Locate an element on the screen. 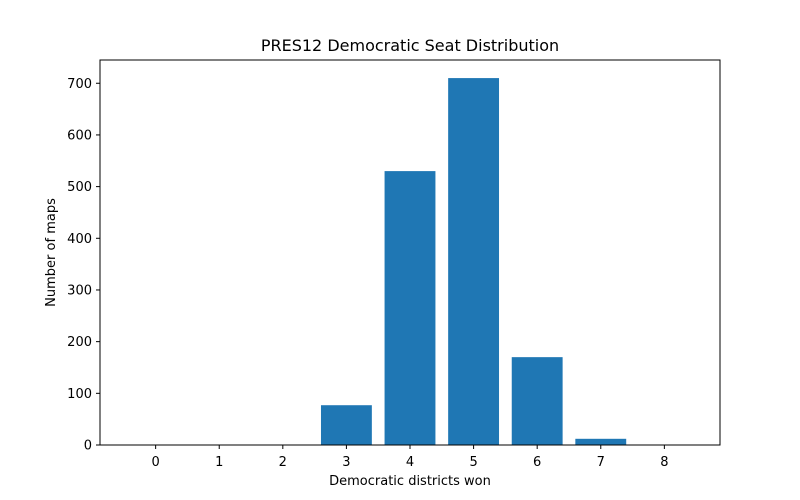 This screenshot has width=800, height=500. y-axis-label: Number of maps is located at coordinates (51, 252).